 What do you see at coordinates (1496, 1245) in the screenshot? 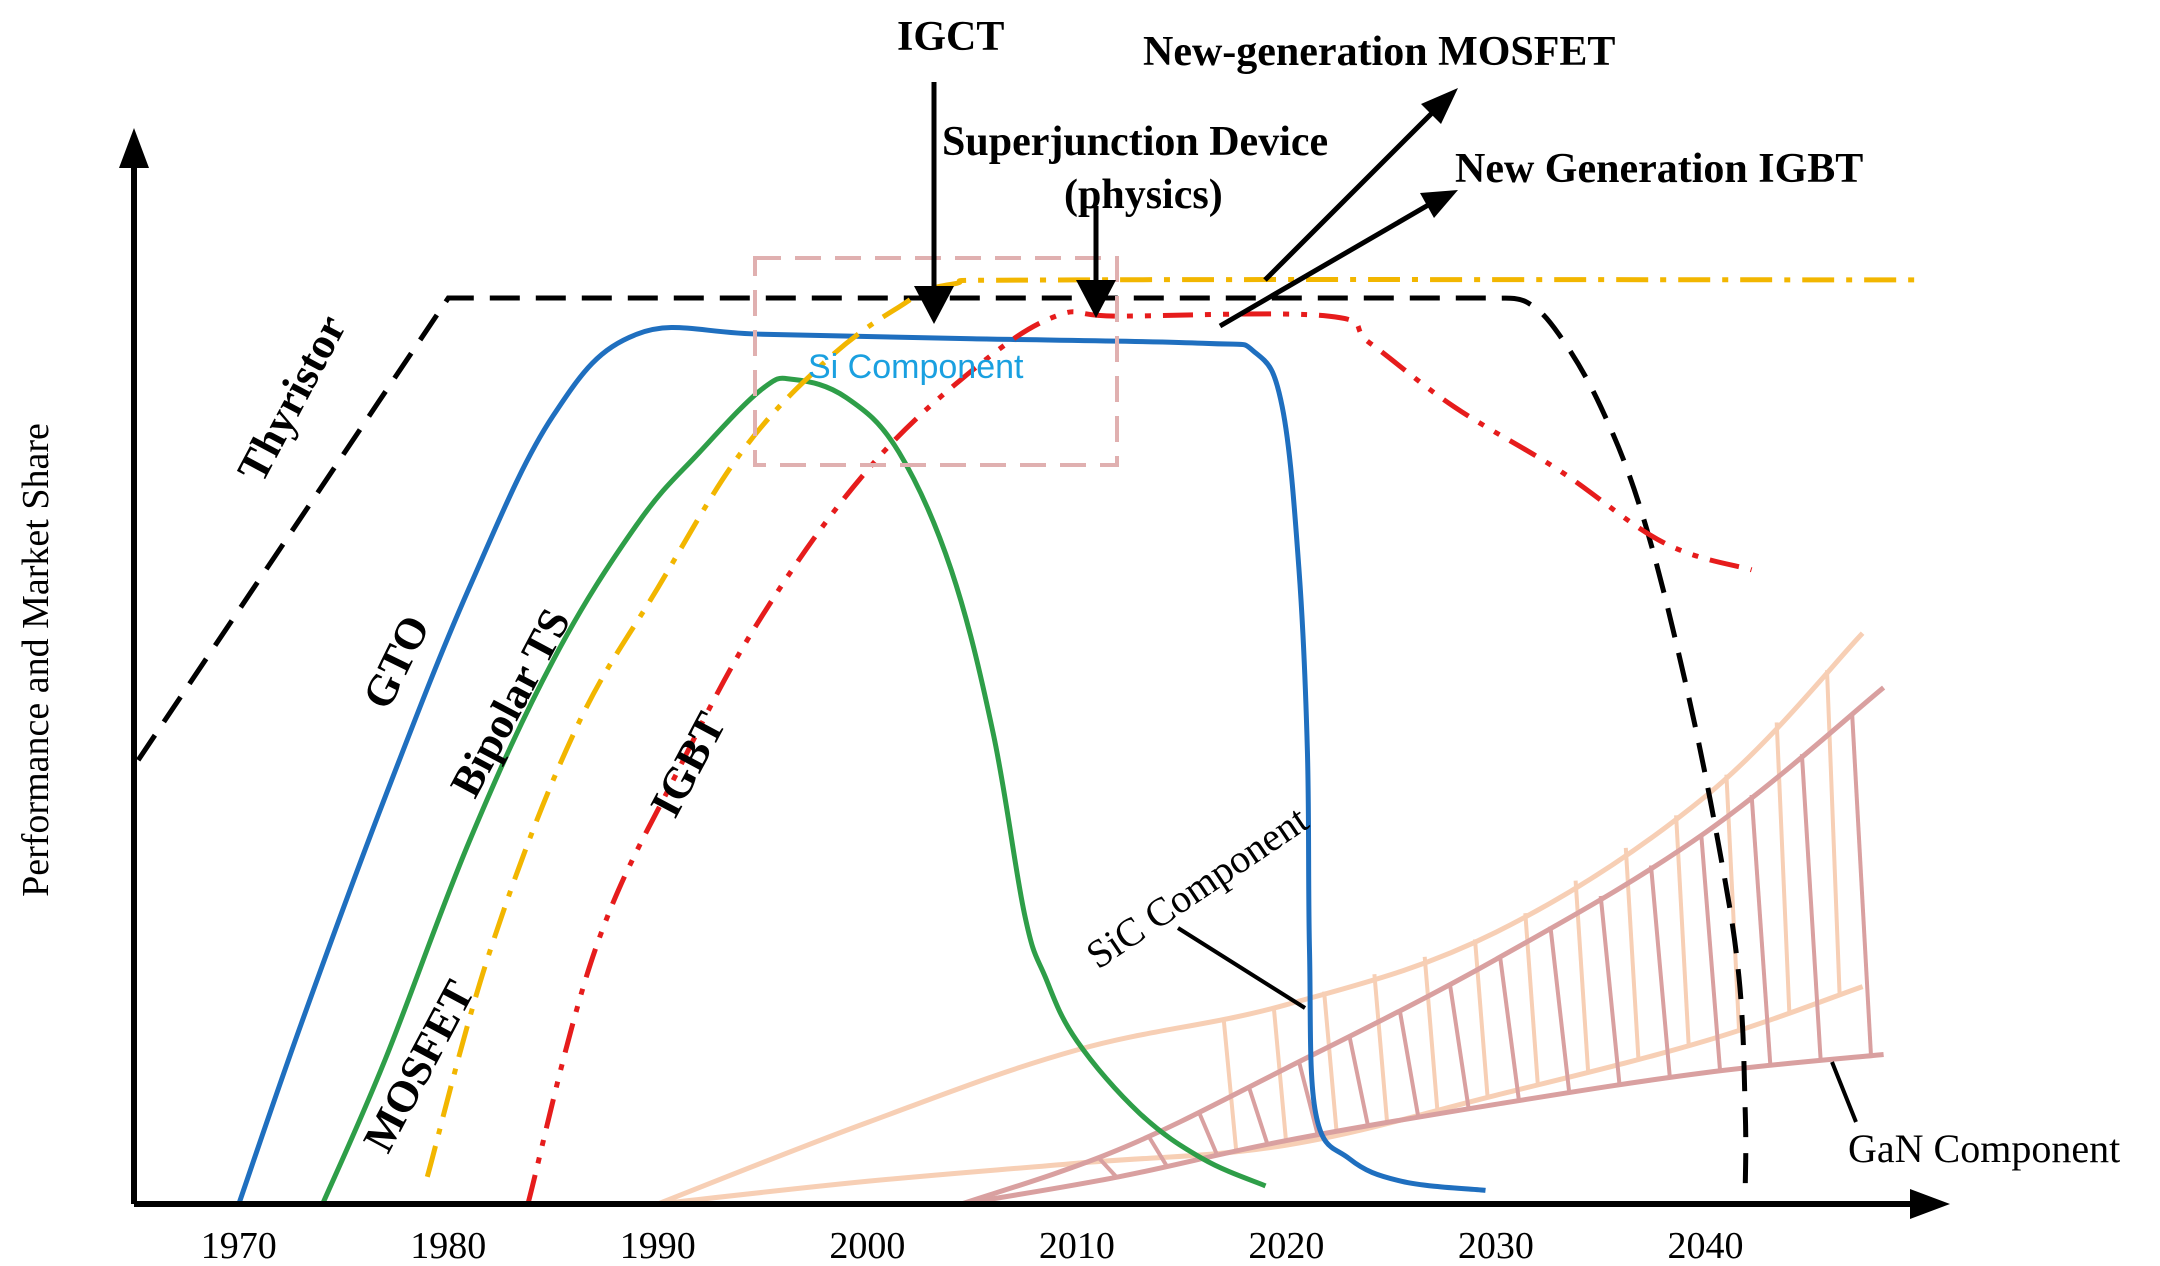
I see `x-tick-label-2030: 2030` at bounding box center [1496, 1245].